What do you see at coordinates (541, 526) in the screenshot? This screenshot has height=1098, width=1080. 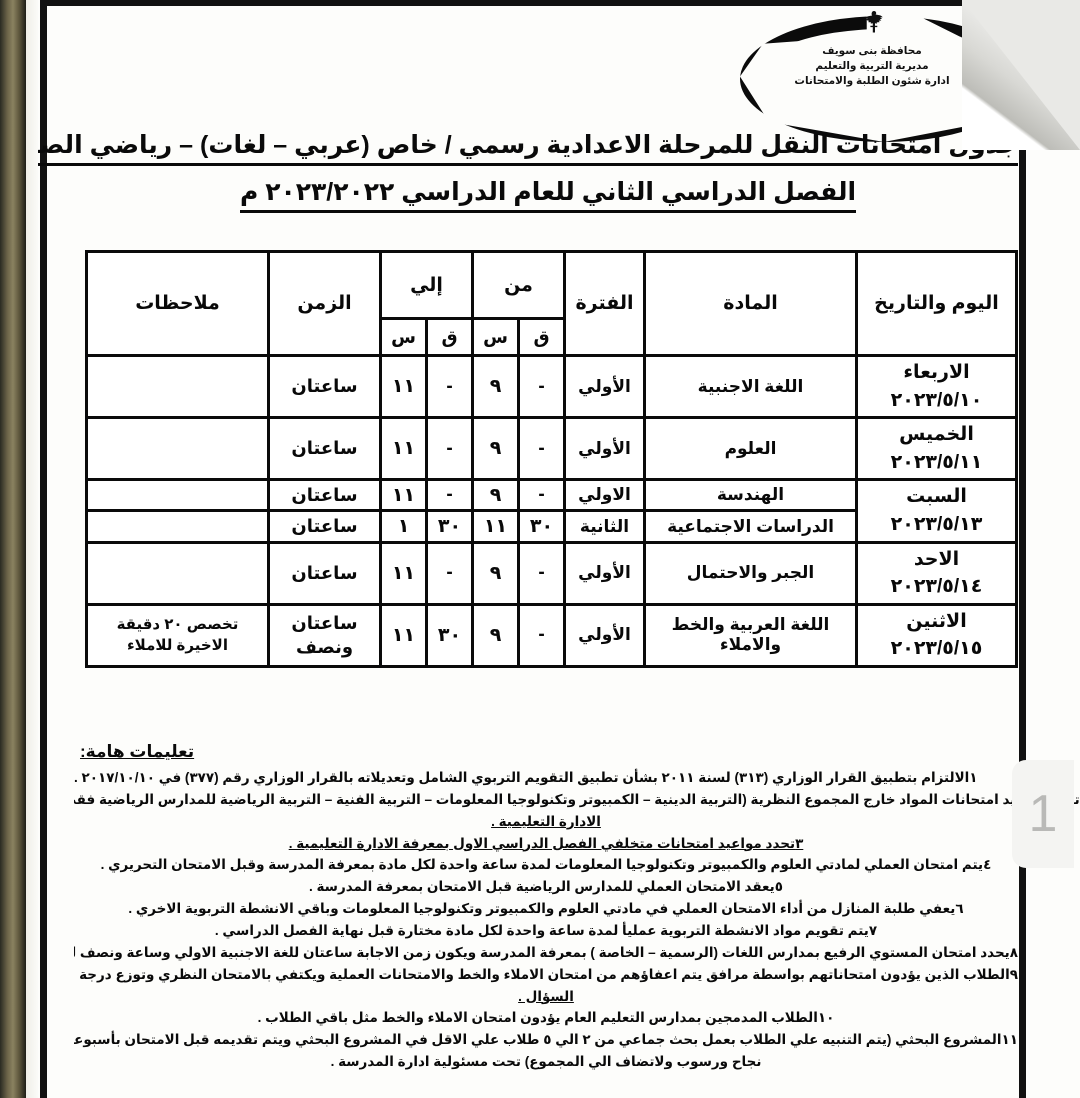 I see `cell-from-minute: ٣٠` at bounding box center [541, 526].